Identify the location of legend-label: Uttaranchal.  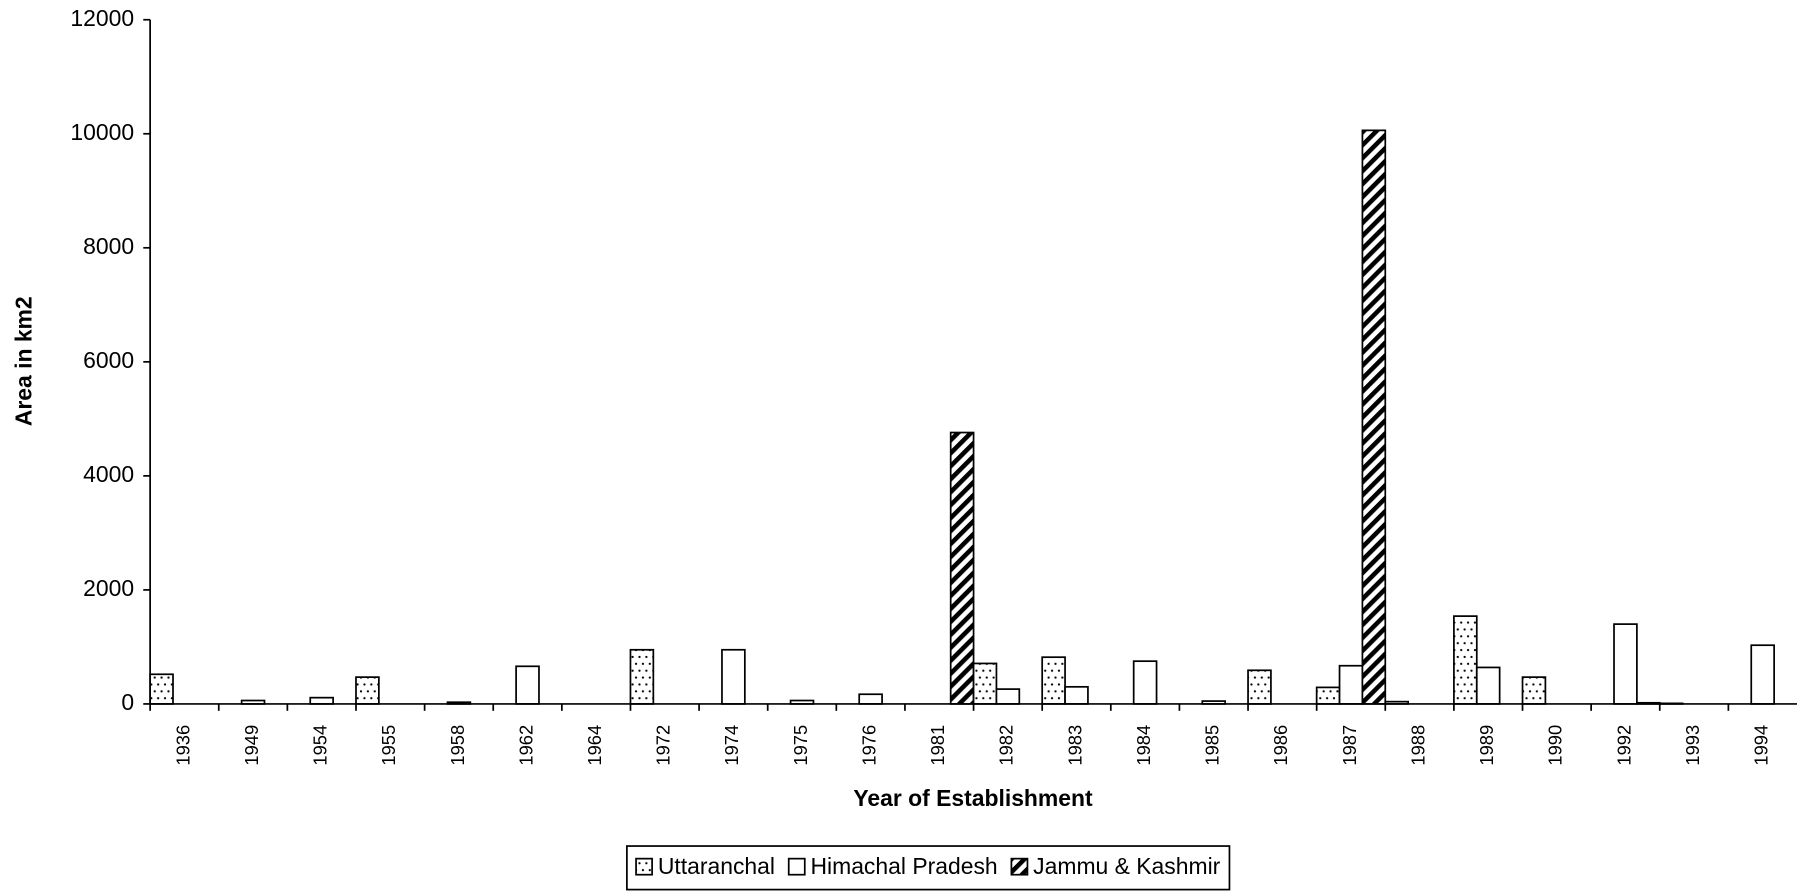
(716, 866).